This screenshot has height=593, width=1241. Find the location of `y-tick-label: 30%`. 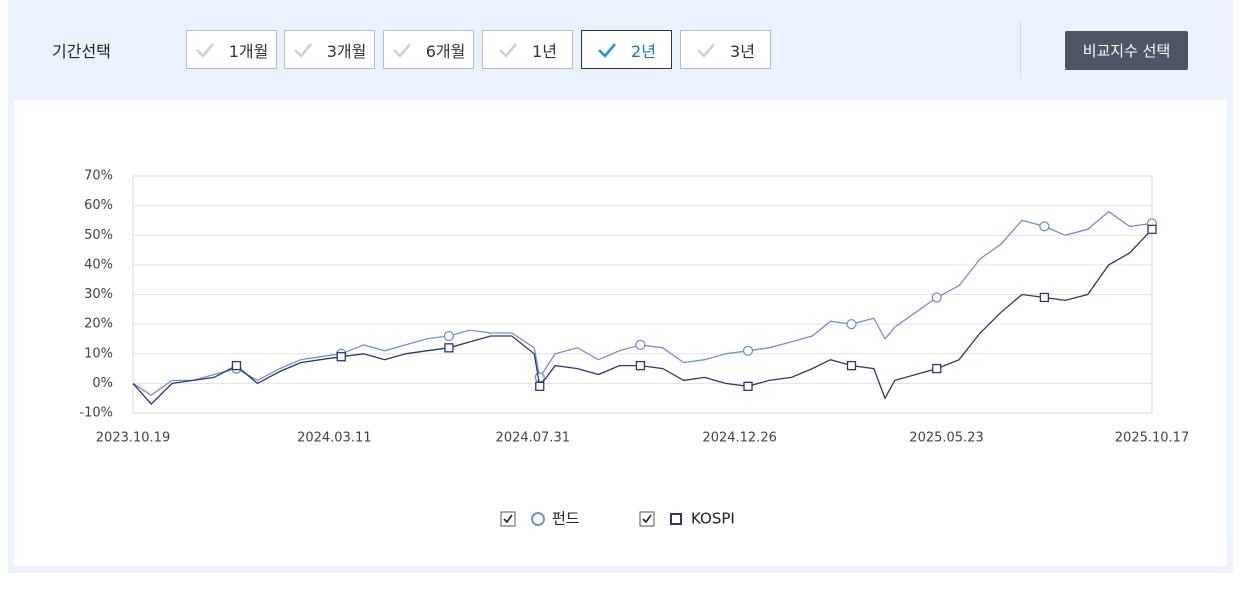

y-tick-label: 30% is located at coordinates (98, 294).